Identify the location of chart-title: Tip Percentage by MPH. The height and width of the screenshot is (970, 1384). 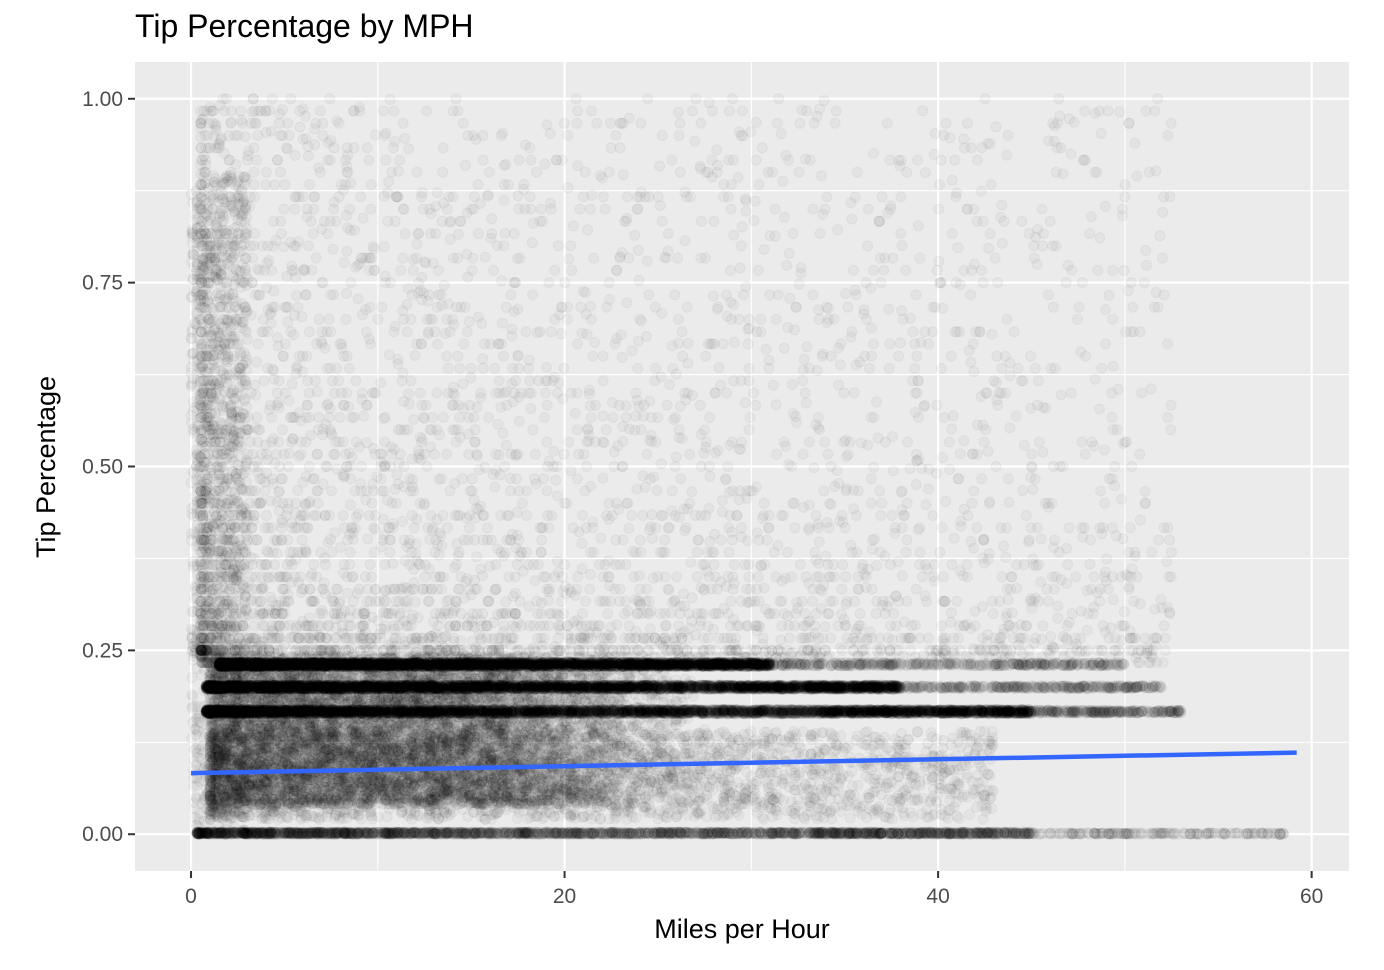
(304, 26).